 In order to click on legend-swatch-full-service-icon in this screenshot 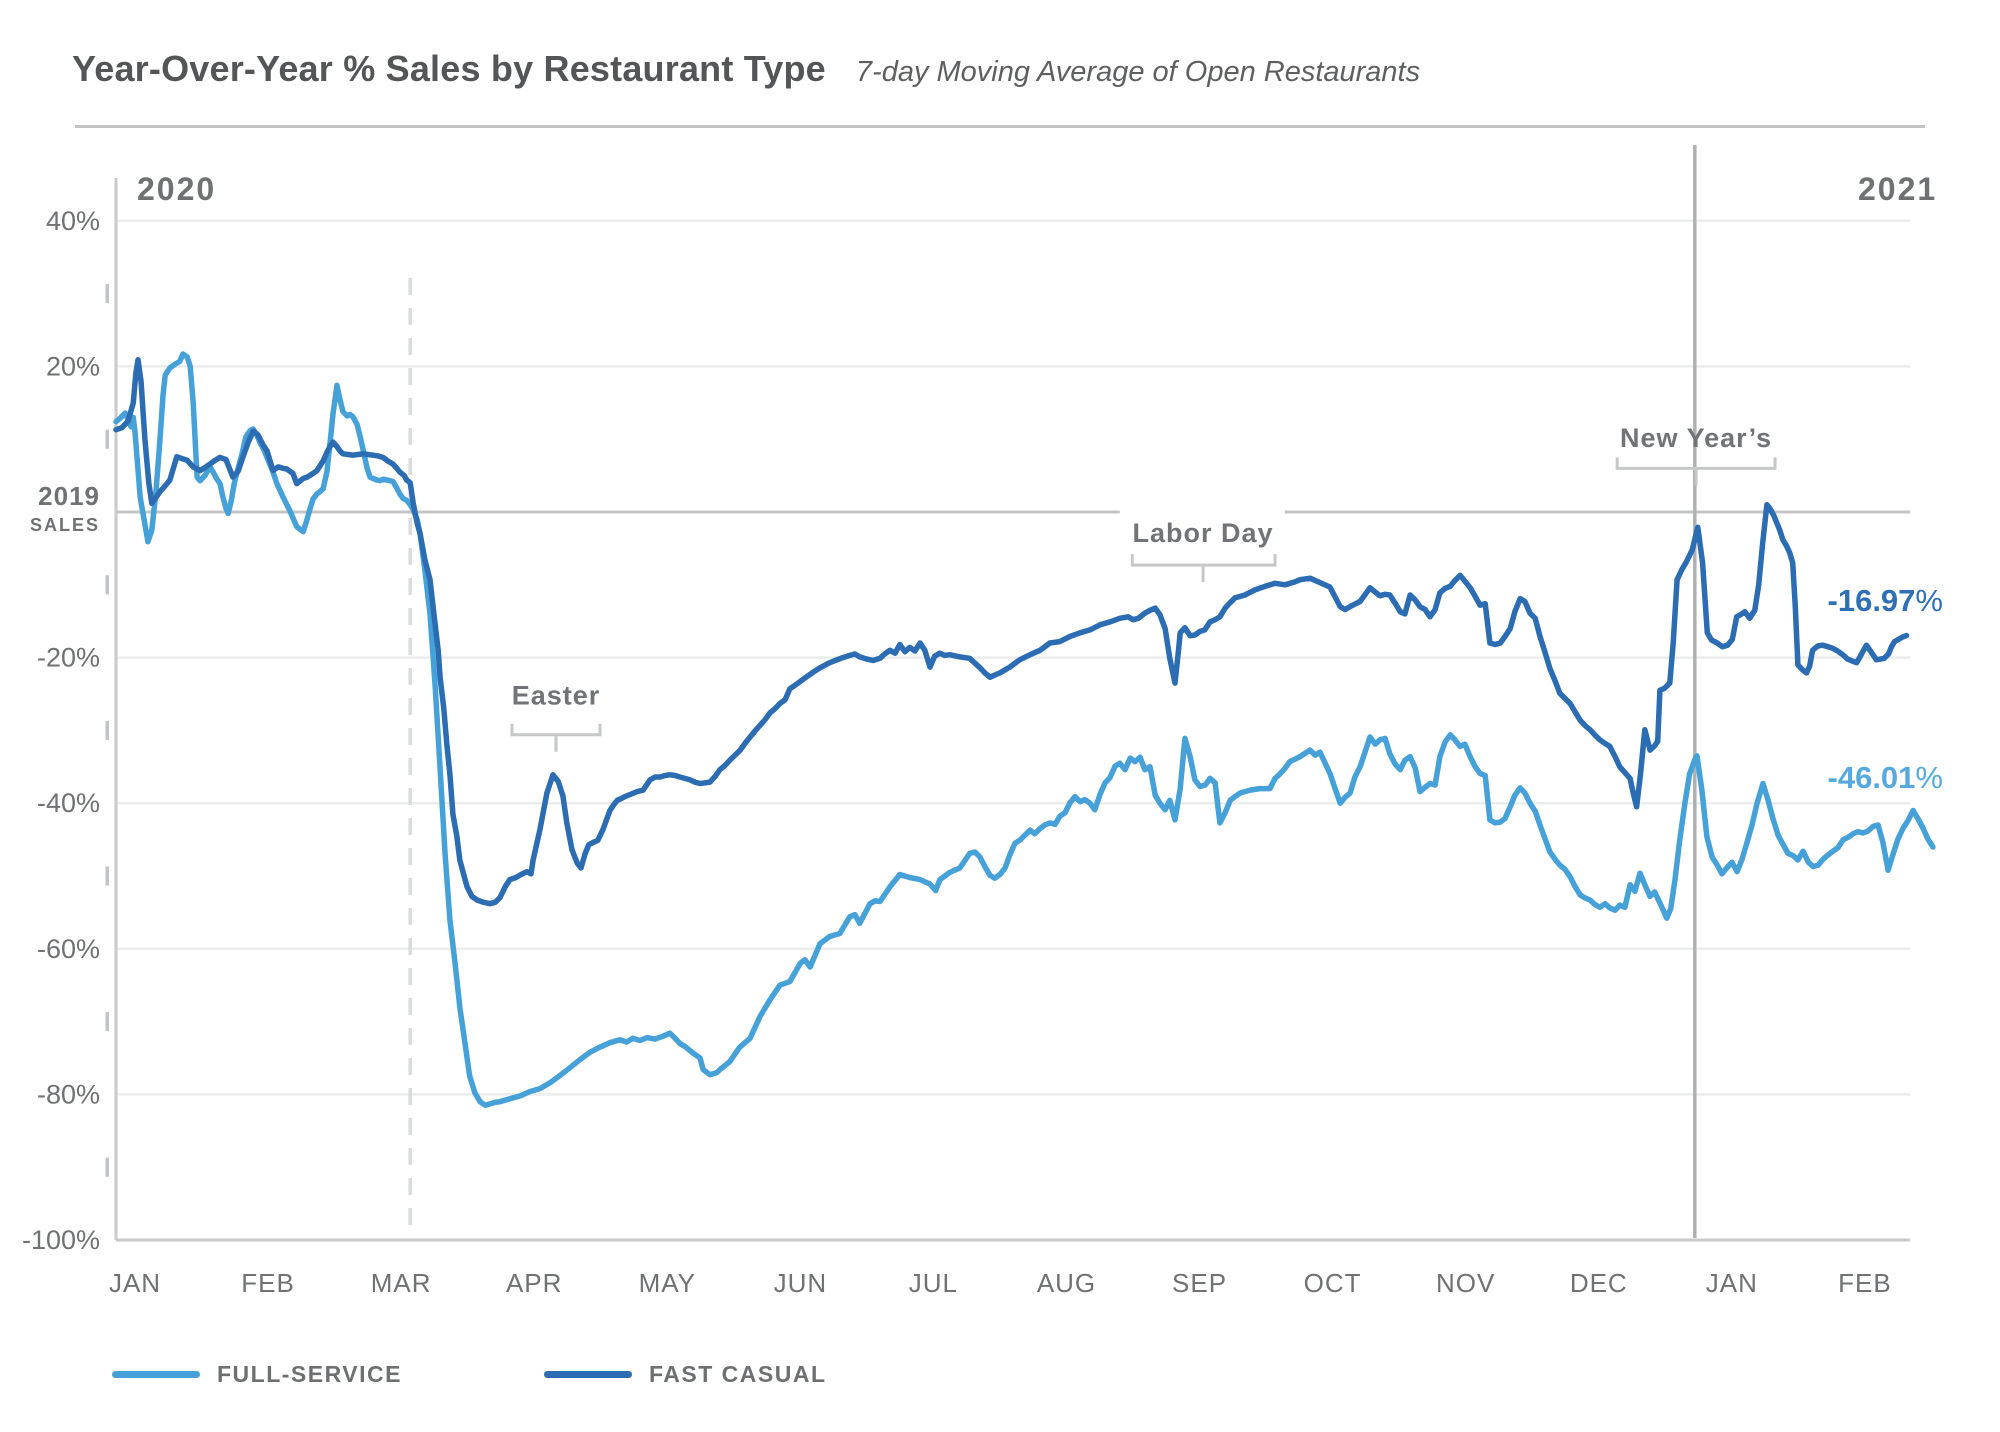, I will do `click(156, 1374)`.